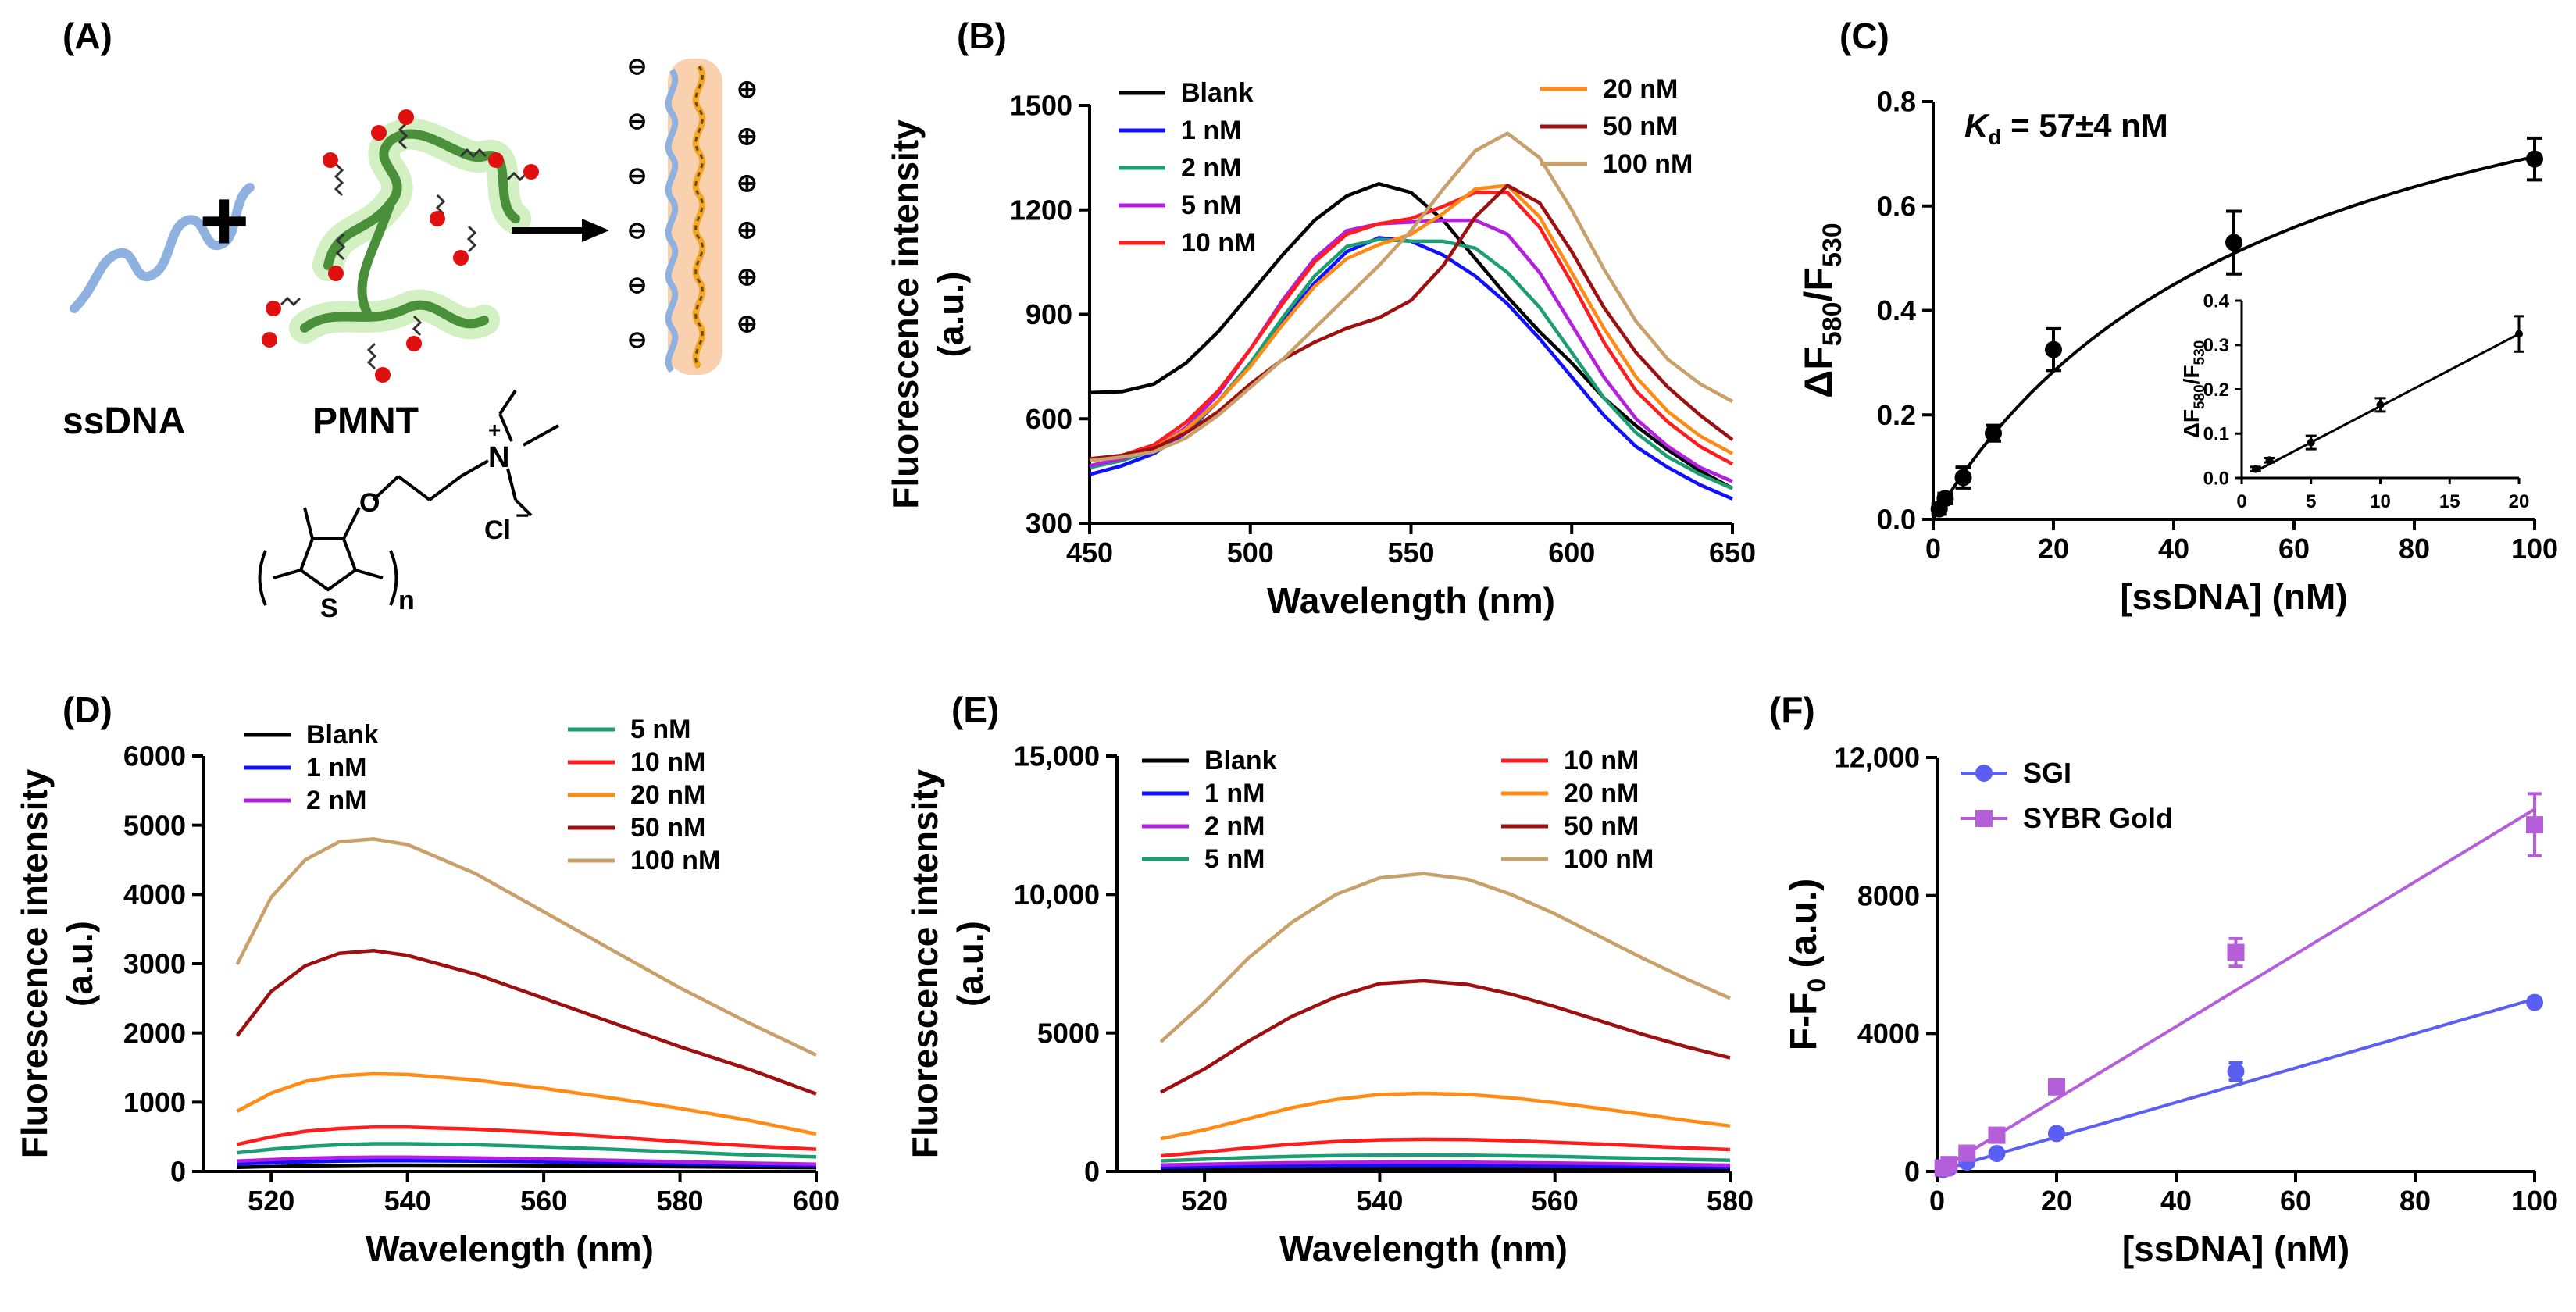 Image resolution: width=2576 pixels, height=1312 pixels. Describe the element at coordinates (336, 768) in the screenshot. I see `legend-label: 1 nM` at that location.